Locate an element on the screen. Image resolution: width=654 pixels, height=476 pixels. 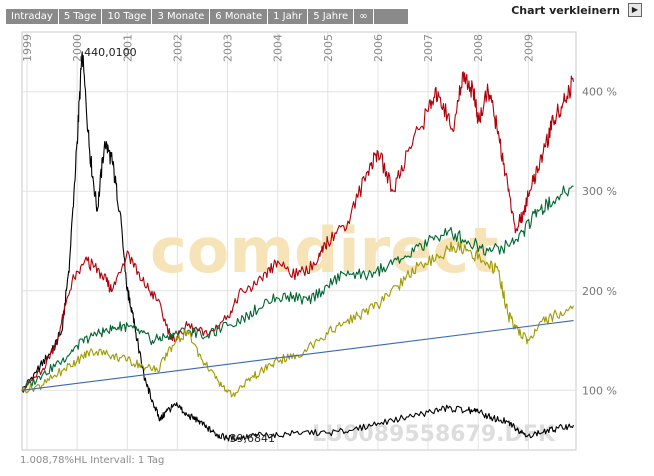
annotation-label: 39,6841 is located at coordinates (253, 438).